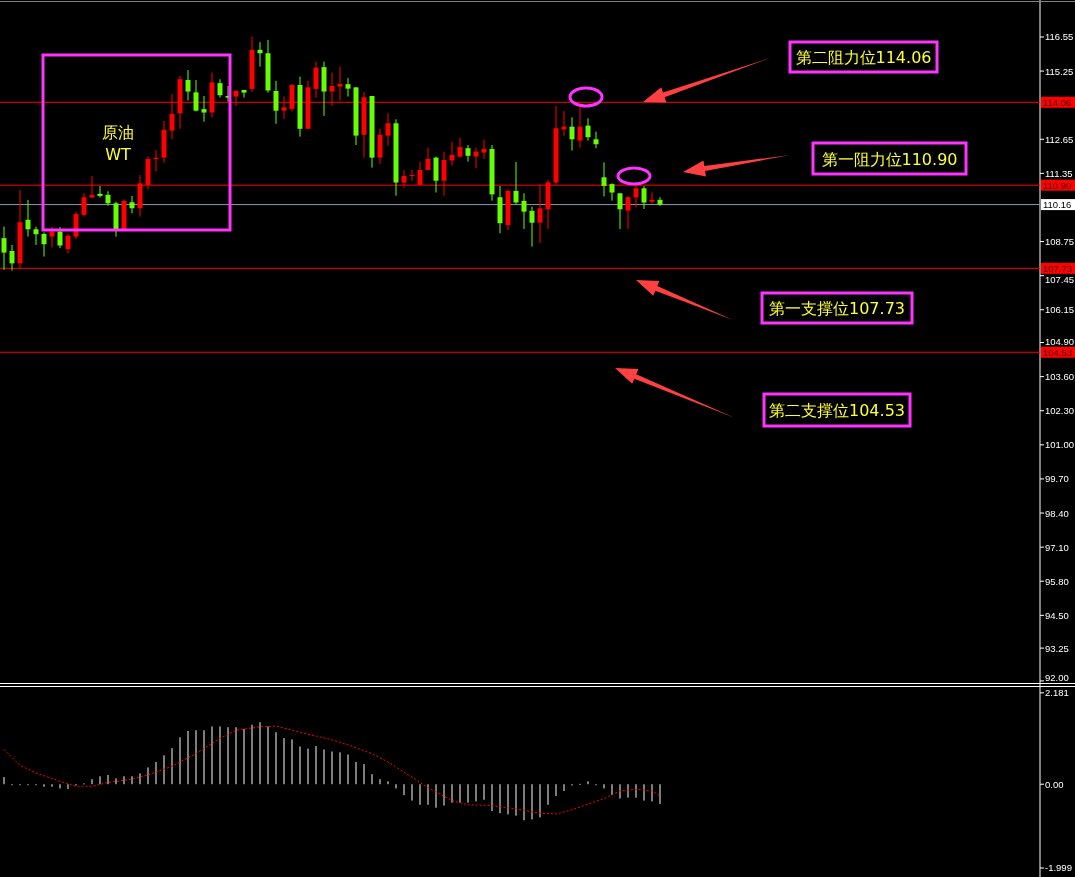 This screenshot has height=877, width=1075. Describe the element at coordinates (1060, 377) in the screenshot. I see `y-tick-label: 103.60` at that location.